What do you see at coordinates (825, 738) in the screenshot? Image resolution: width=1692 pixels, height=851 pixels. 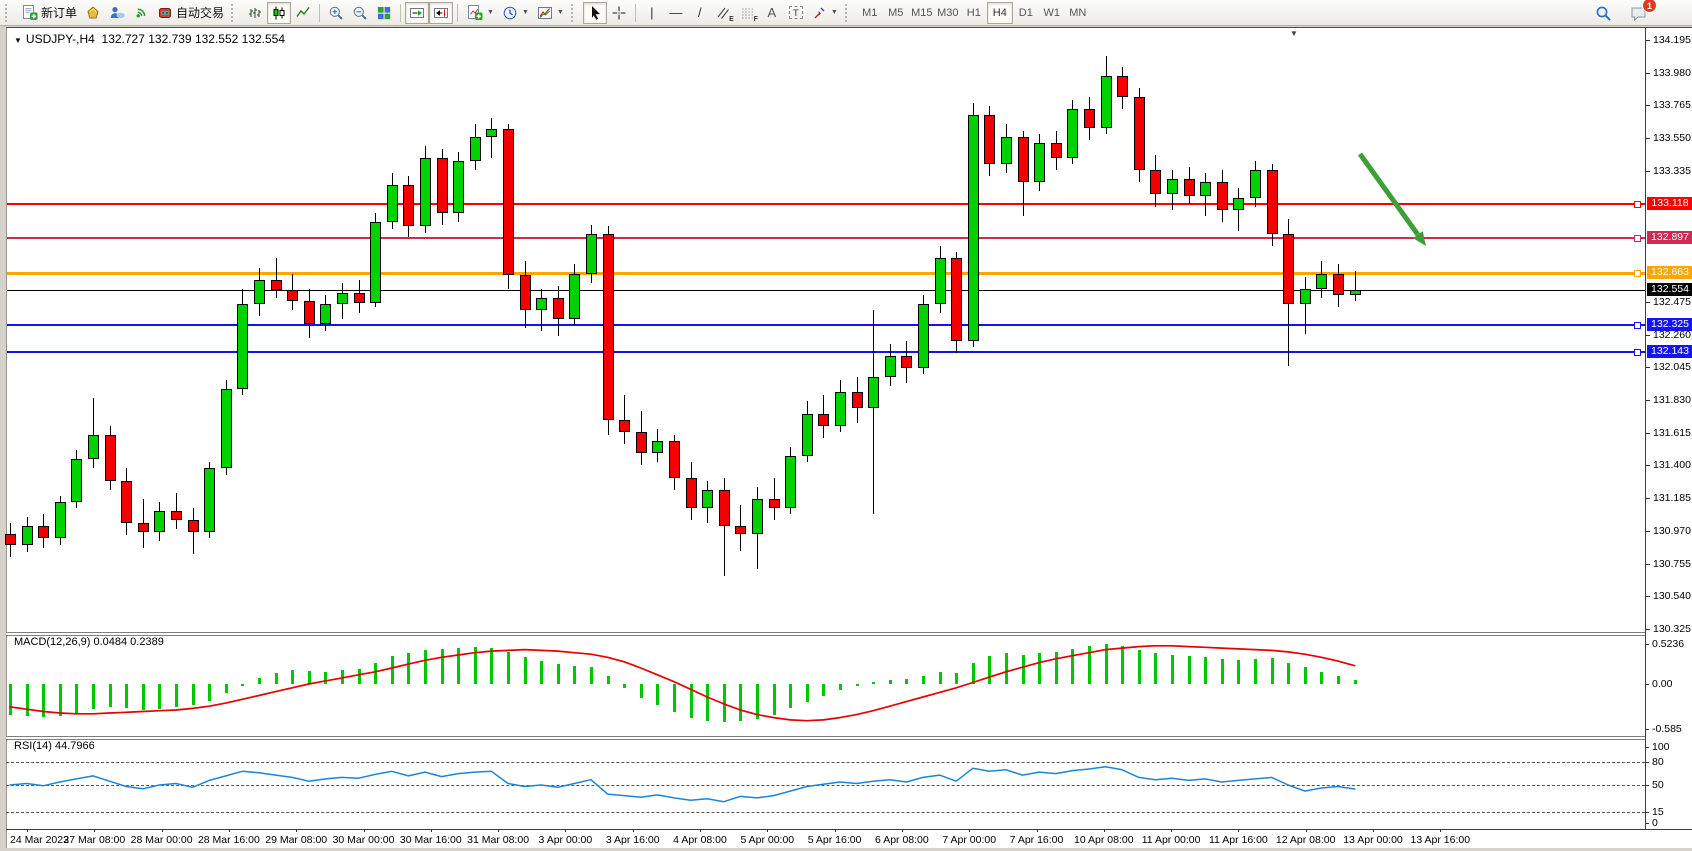 I see `rsi-pane-separator` at bounding box center [825, 738].